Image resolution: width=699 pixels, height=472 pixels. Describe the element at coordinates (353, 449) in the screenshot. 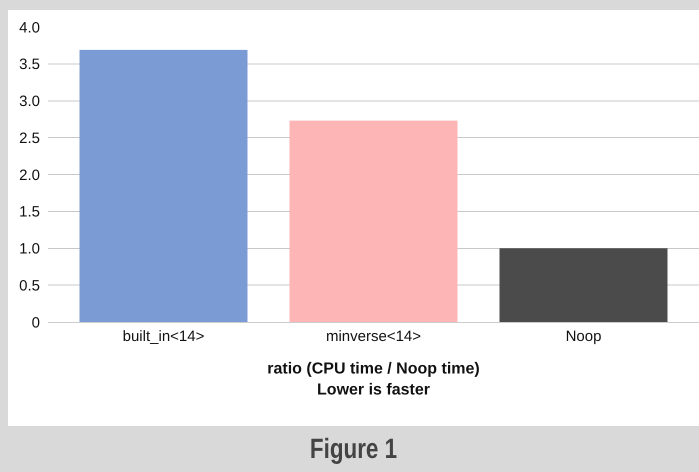

I see `caption: Figure 1` at that location.